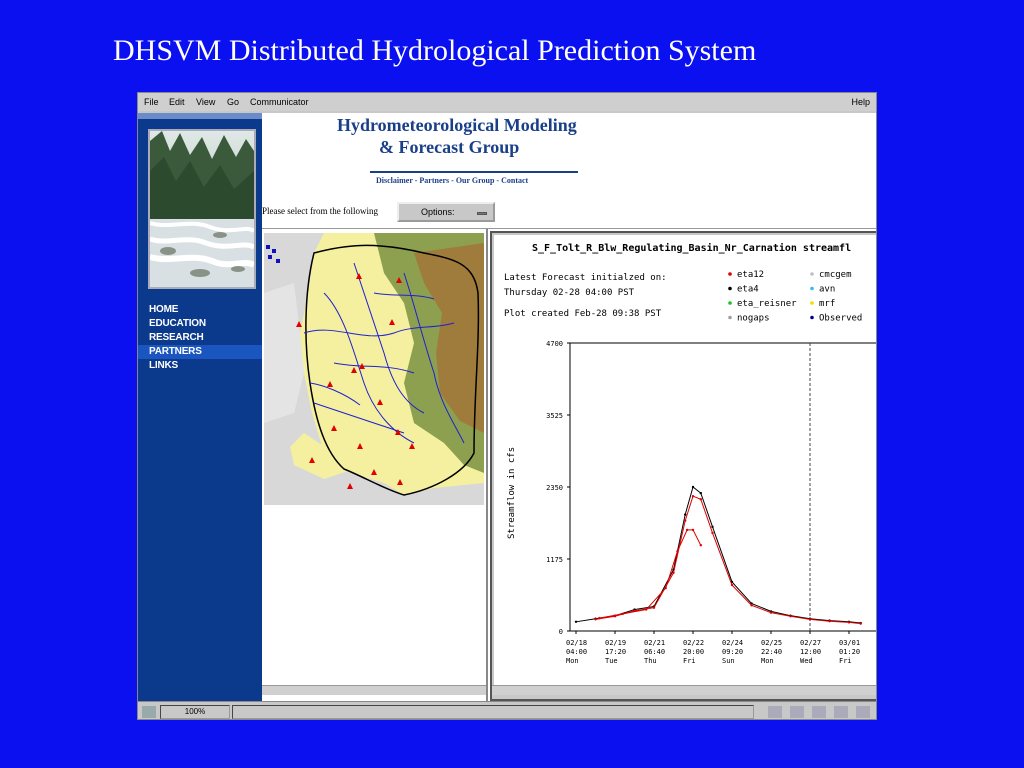  What do you see at coordinates (835, 275) in the screenshot?
I see `legend-label-cmcgem: cmcgem` at bounding box center [835, 275].